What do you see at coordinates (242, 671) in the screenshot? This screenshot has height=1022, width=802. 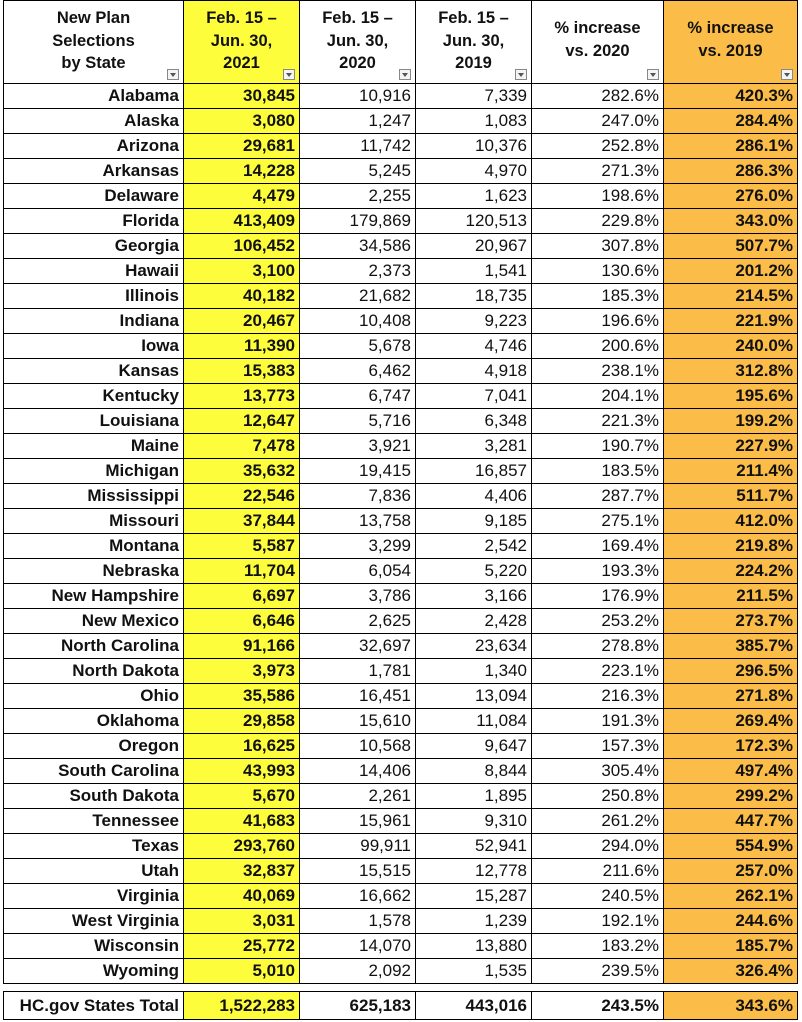 I see `cell: 3,973` at bounding box center [242, 671].